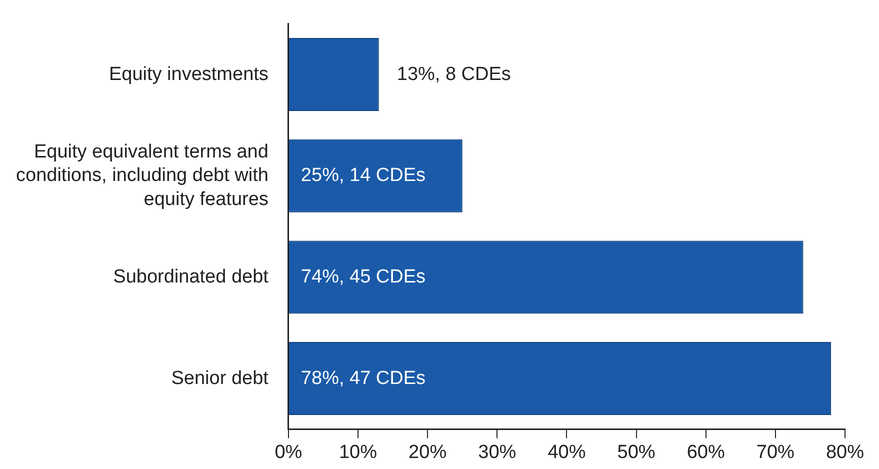  What do you see at coordinates (358, 452) in the screenshot?
I see `x-tick-label: 10%` at bounding box center [358, 452].